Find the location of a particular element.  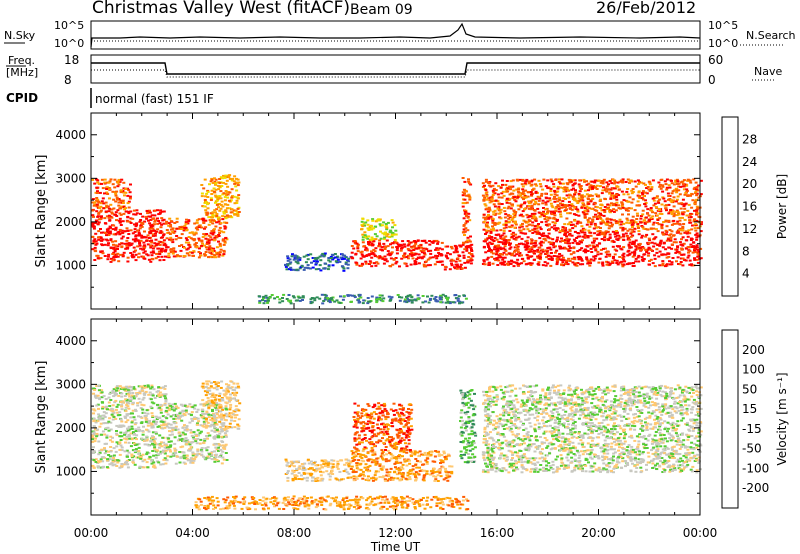

nsearch-tick-high: 10^5 is located at coordinates (723, 25).